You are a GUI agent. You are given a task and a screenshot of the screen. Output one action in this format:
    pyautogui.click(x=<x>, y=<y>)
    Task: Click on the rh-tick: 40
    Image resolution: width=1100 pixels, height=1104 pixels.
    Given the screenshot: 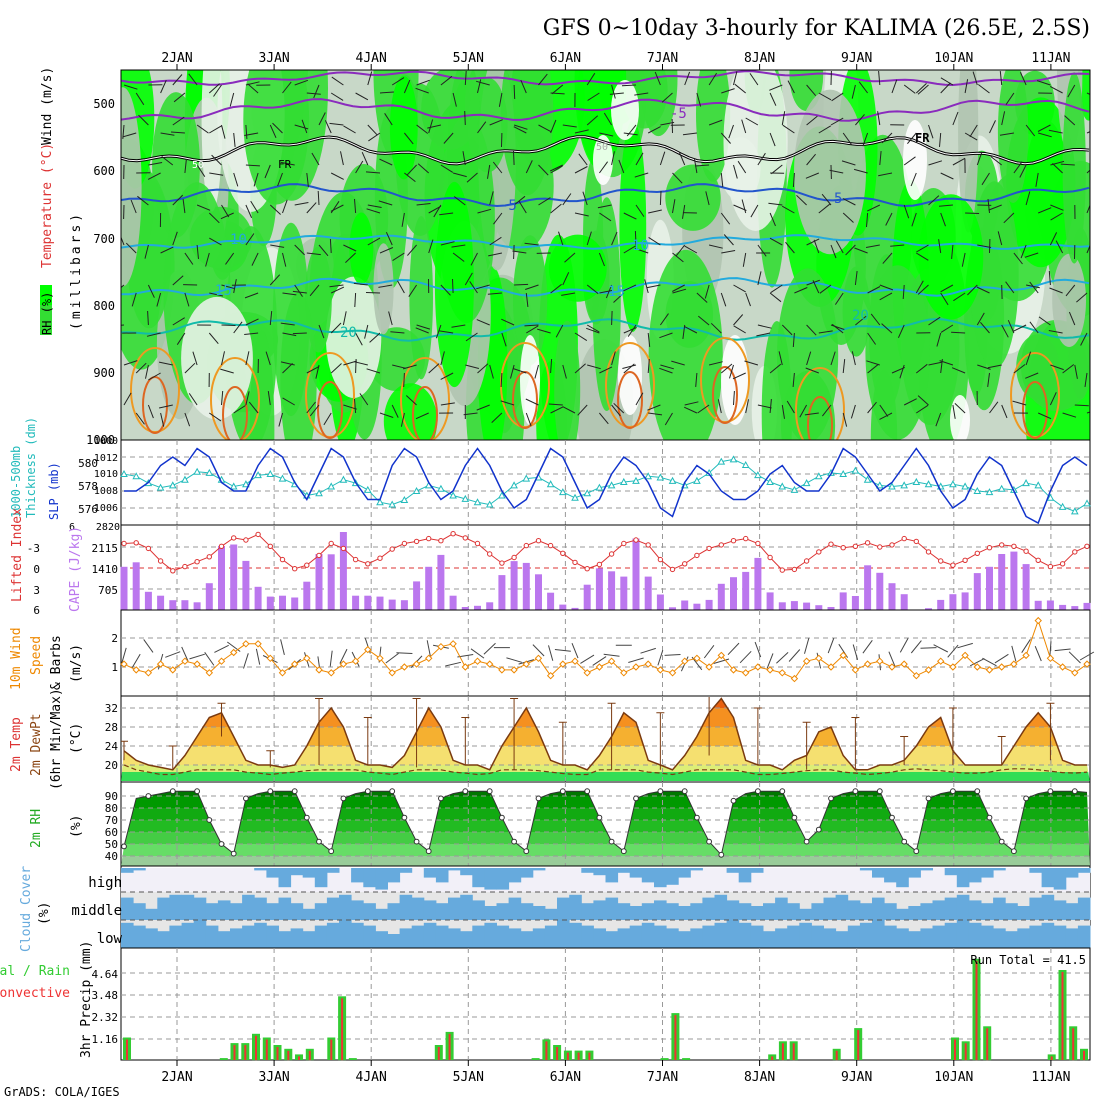 What is the action you would take?
    pyautogui.click(x=111, y=856)
    